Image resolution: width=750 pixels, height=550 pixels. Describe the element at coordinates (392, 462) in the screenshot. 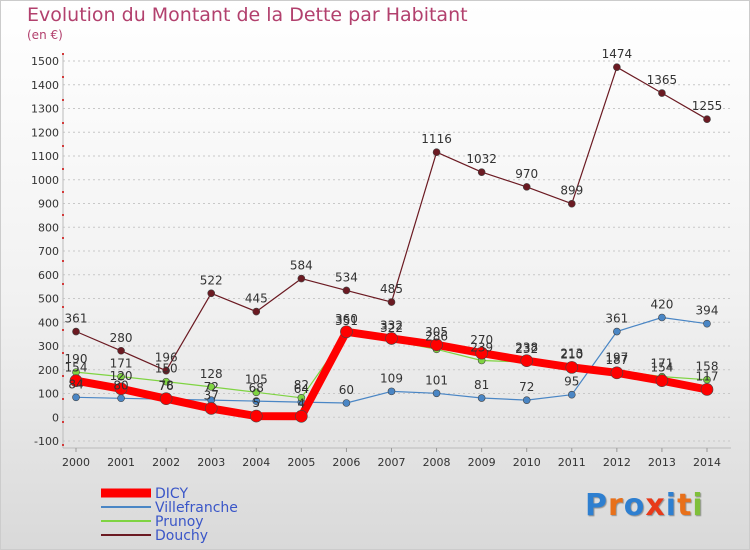

I see `x-tick-label: 2007` at that location.